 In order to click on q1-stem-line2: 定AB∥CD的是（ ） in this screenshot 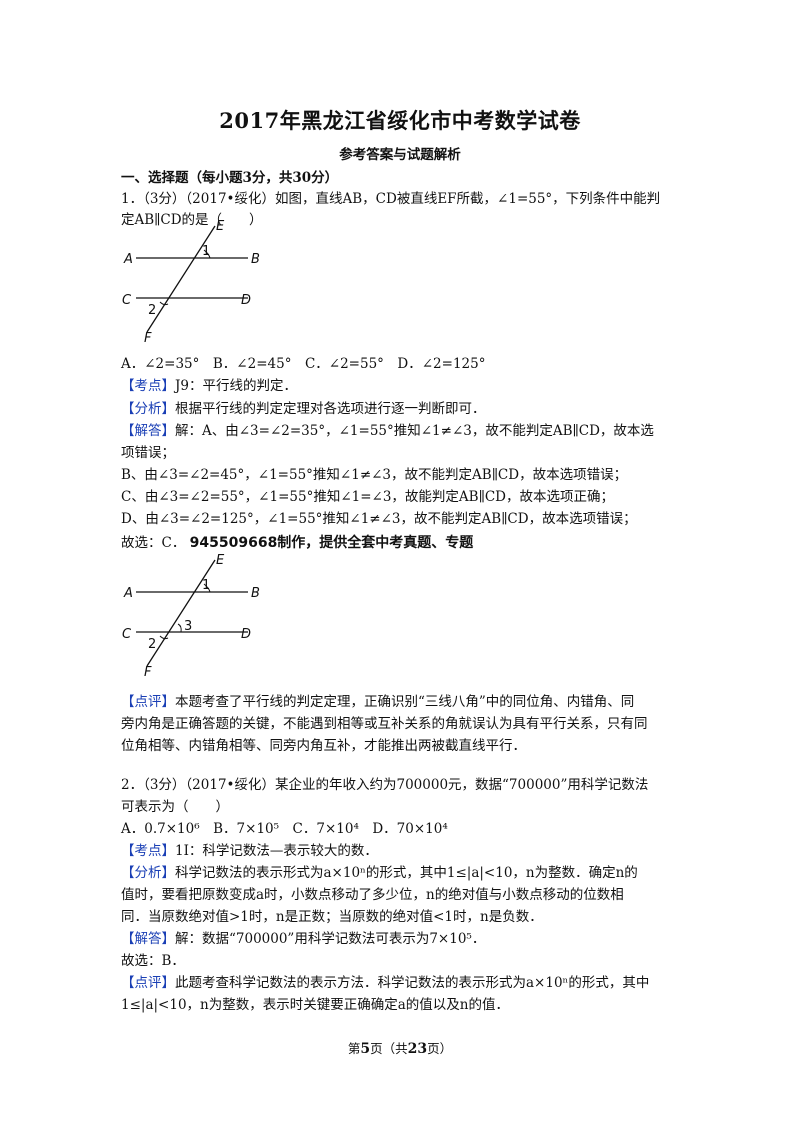, I will do `click(192, 220)`.